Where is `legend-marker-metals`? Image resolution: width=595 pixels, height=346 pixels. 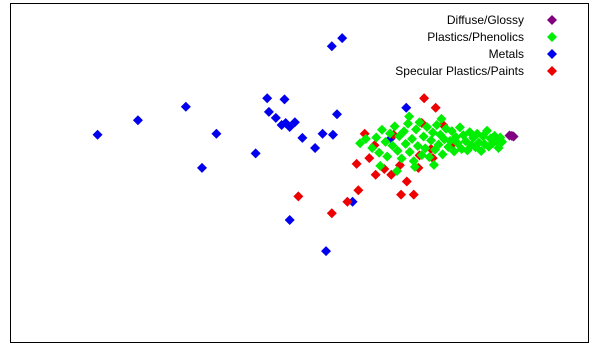
legend-marker-metals is located at coordinates (552, 54).